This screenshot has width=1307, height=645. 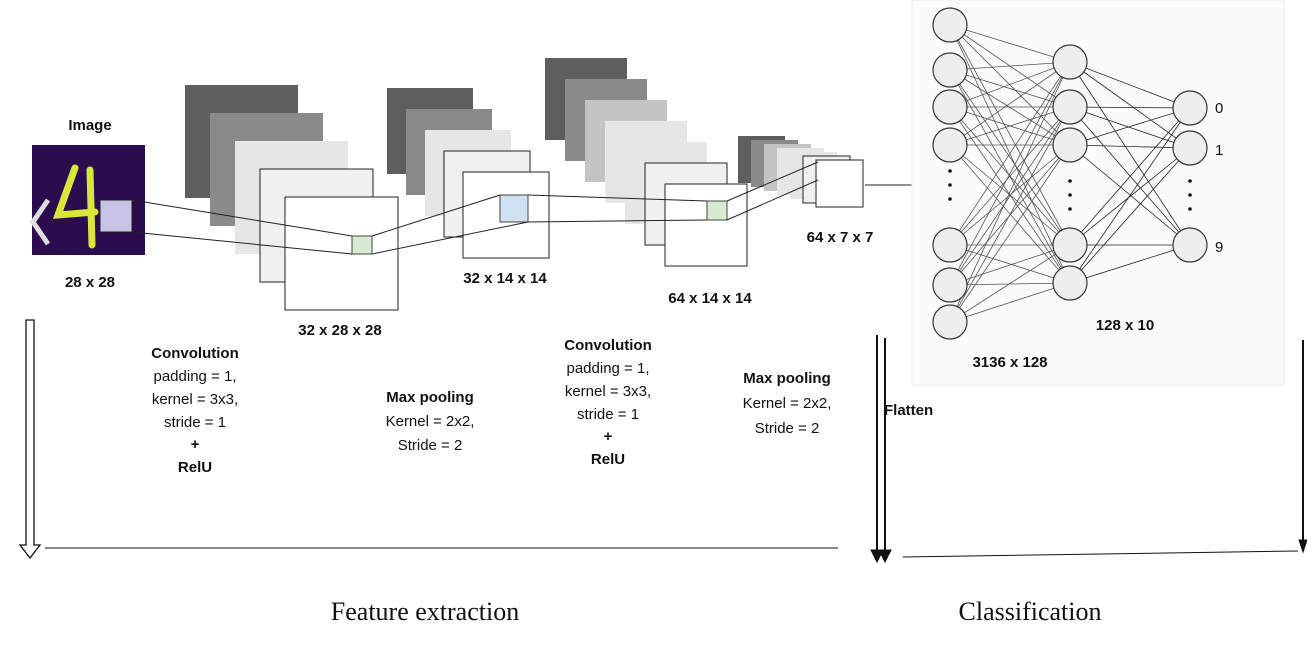 What do you see at coordinates (75, 206) in the screenshot?
I see `digit` at bounding box center [75, 206].